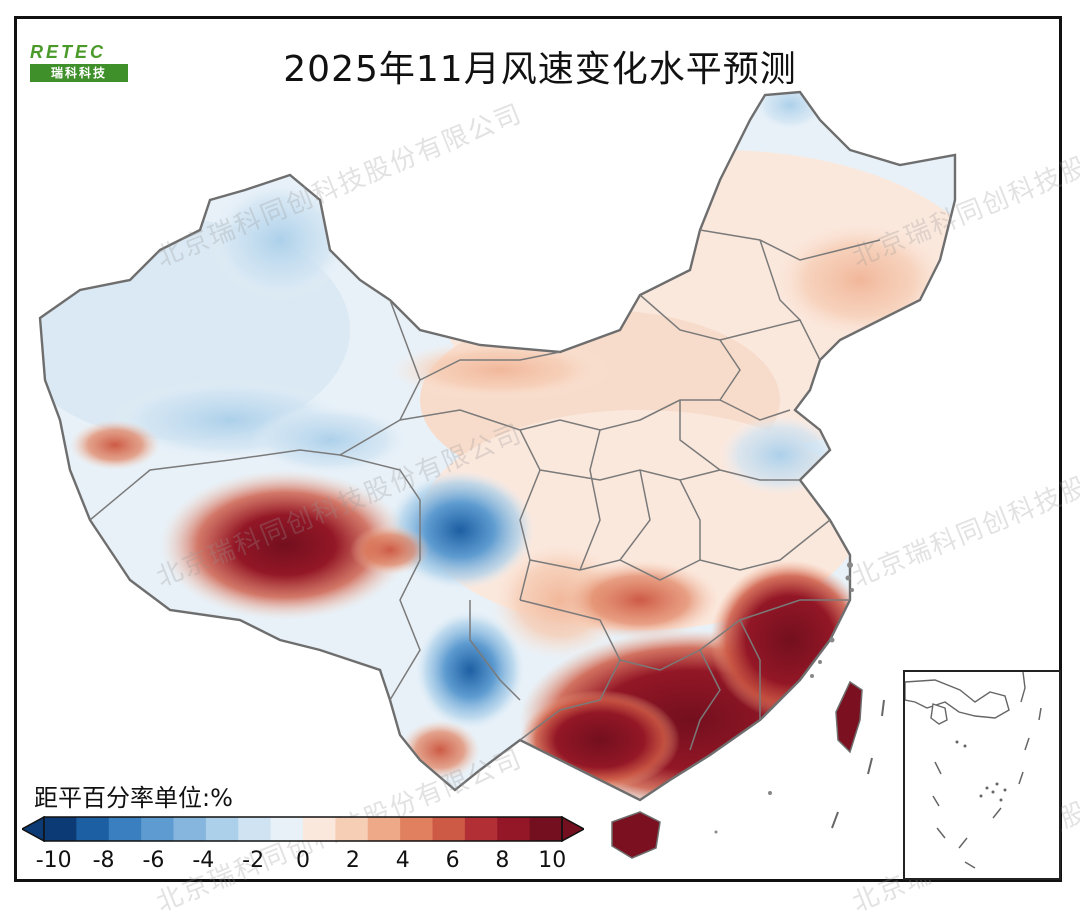 The image size is (1080, 919). I want to click on colorbar, so click(303, 829).